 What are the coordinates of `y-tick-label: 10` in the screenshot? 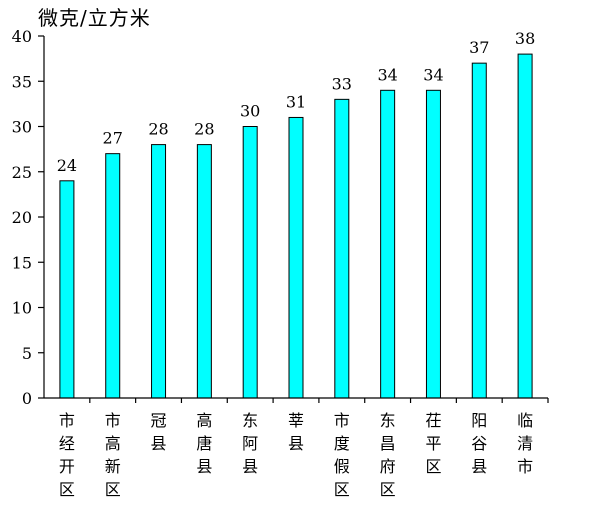 It's located at (22, 308).